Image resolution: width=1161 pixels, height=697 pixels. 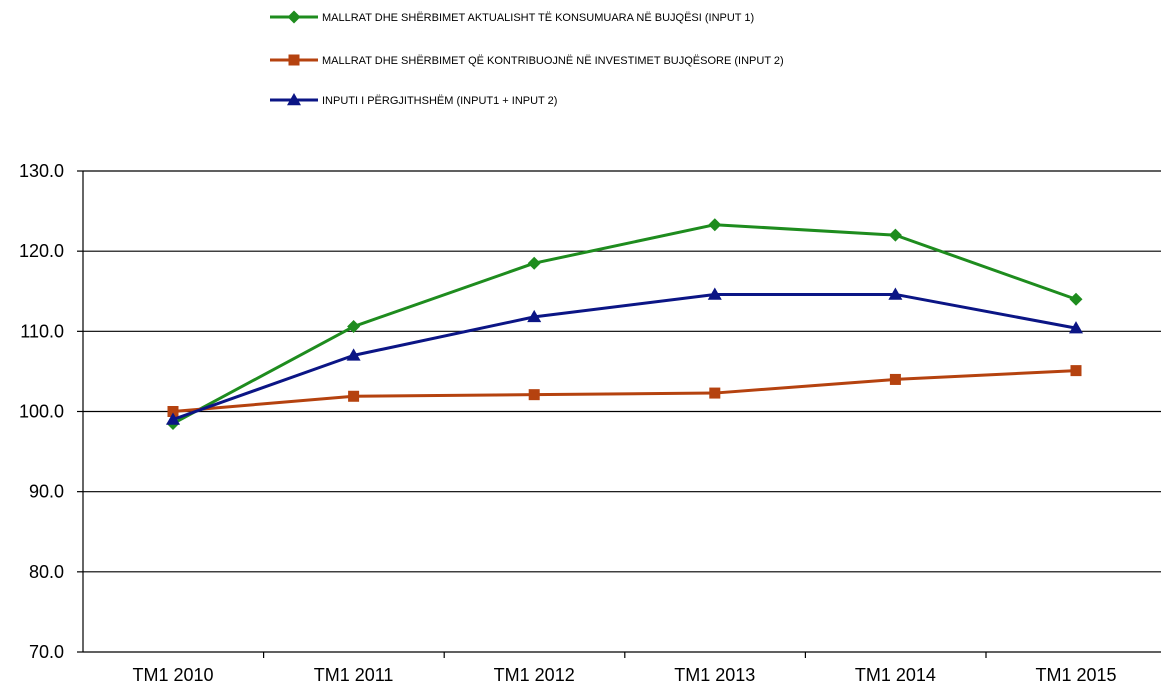 What do you see at coordinates (714, 675) in the screenshot?
I see `x-tick-label: TM1 2013` at bounding box center [714, 675].